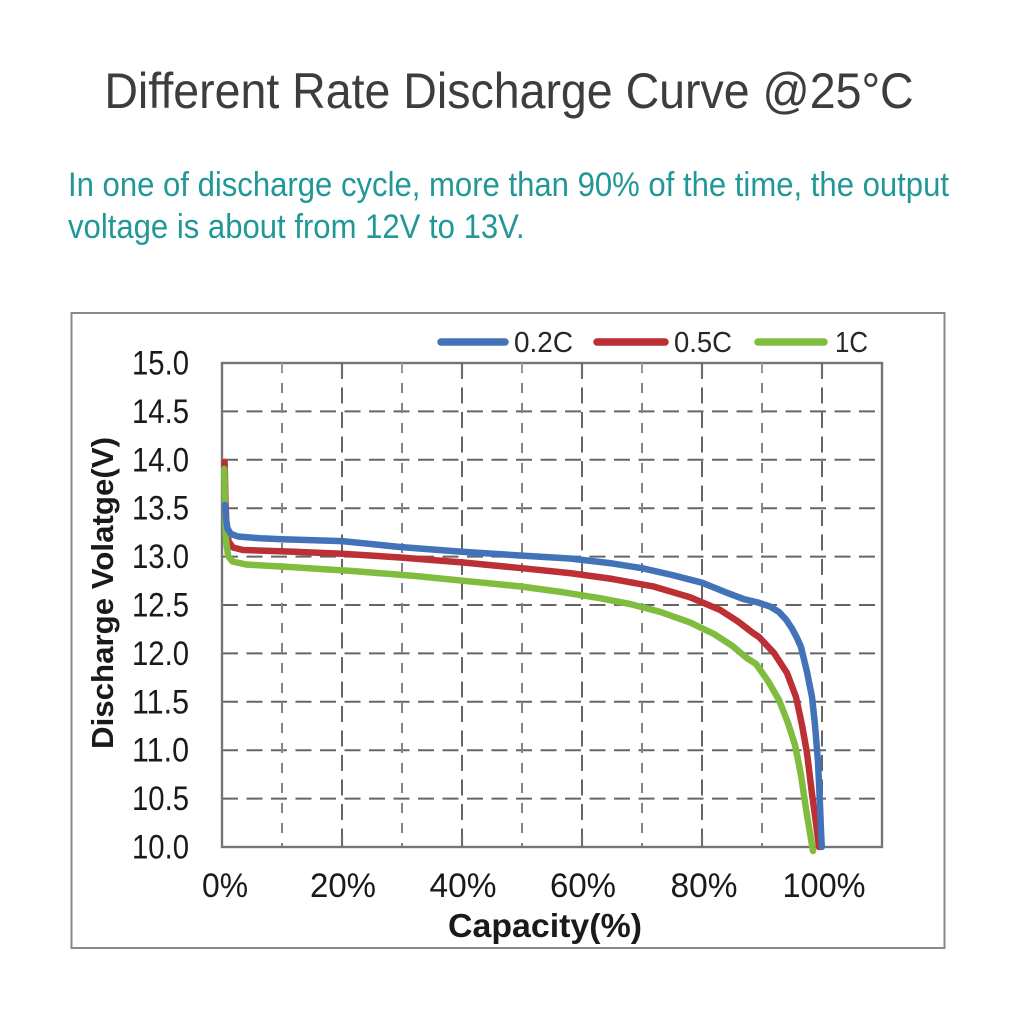 This screenshot has height=1024, width=1024. I want to click on svg-text: Capacity(%), so click(545, 925).